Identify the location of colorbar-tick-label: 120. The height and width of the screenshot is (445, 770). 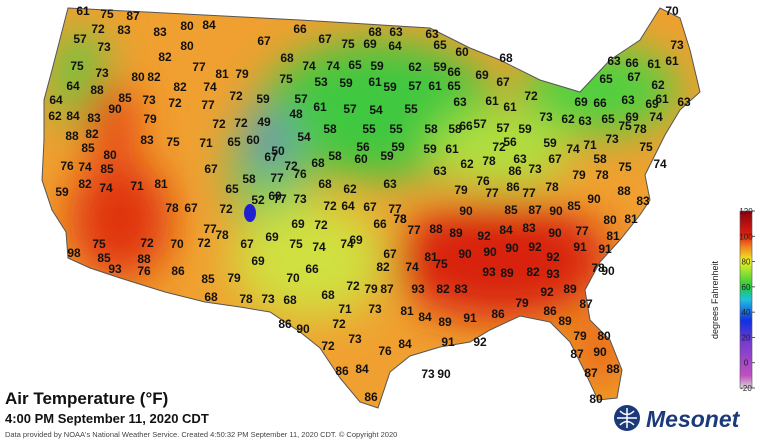
(746, 211).